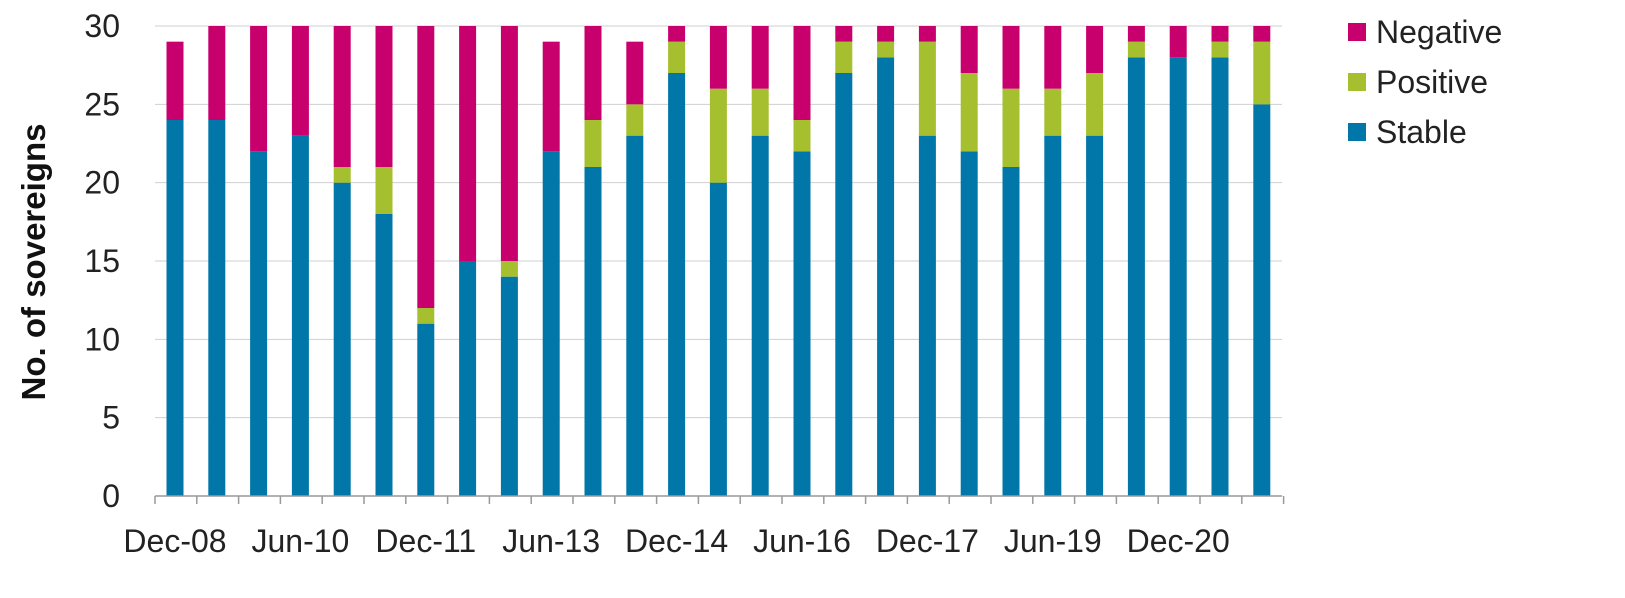 This screenshot has width=1625, height=598. Describe the element at coordinates (102, 183) in the screenshot. I see `y-tick-label: 20` at that location.